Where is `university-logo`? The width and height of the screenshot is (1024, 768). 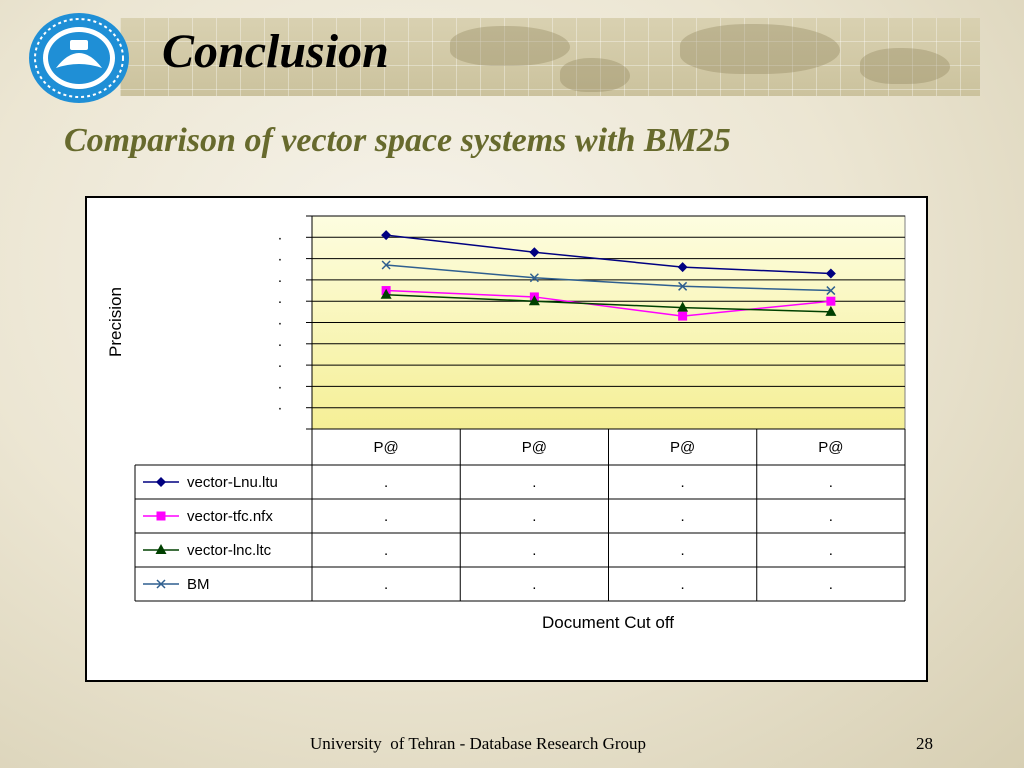 university-logo is located at coordinates (79, 58).